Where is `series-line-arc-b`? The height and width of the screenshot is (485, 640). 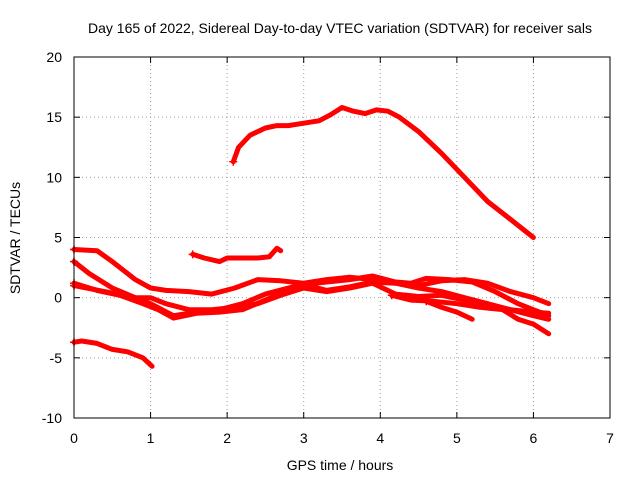 series-line-arc-b is located at coordinates (311, 289).